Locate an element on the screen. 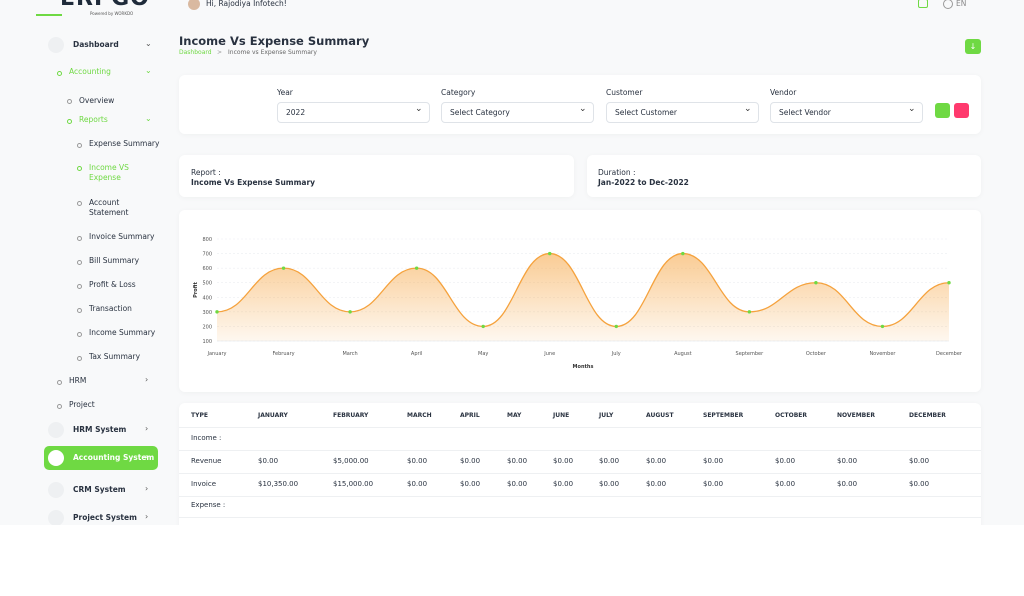 The width and height of the screenshot is (1024, 596). header-divider is located at coordinates (580, 427).